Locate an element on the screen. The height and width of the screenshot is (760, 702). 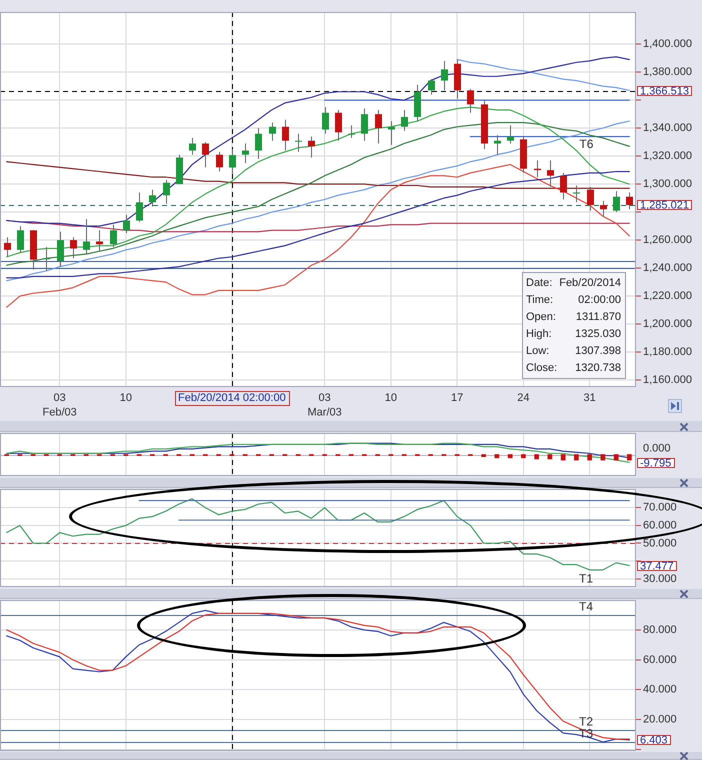
y-tick-label: 1,200.000 is located at coordinates (667, 324).